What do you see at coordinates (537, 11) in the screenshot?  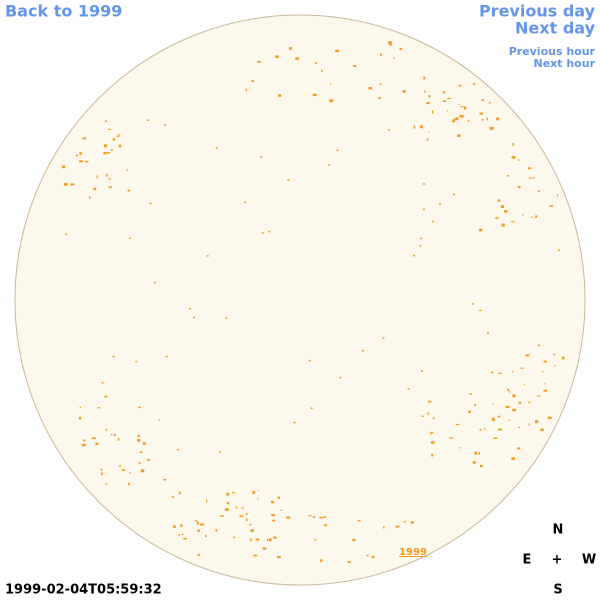 I see `previous-day-link: Previous day` at bounding box center [537, 11].